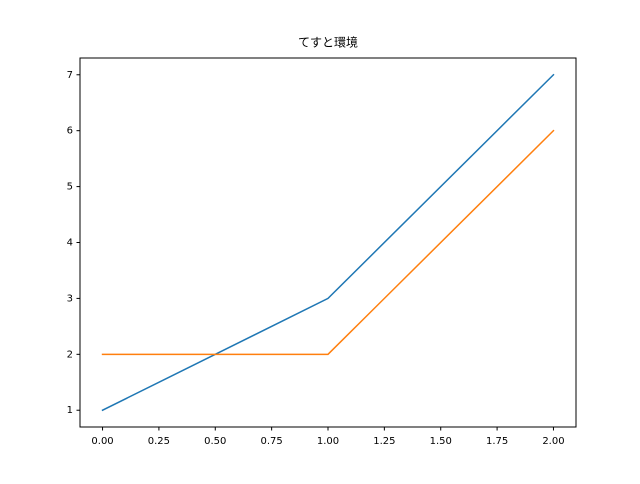 The height and width of the screenshot is (484, 640). I want to click on x-tick-label: 1.00, so click(328, 441).